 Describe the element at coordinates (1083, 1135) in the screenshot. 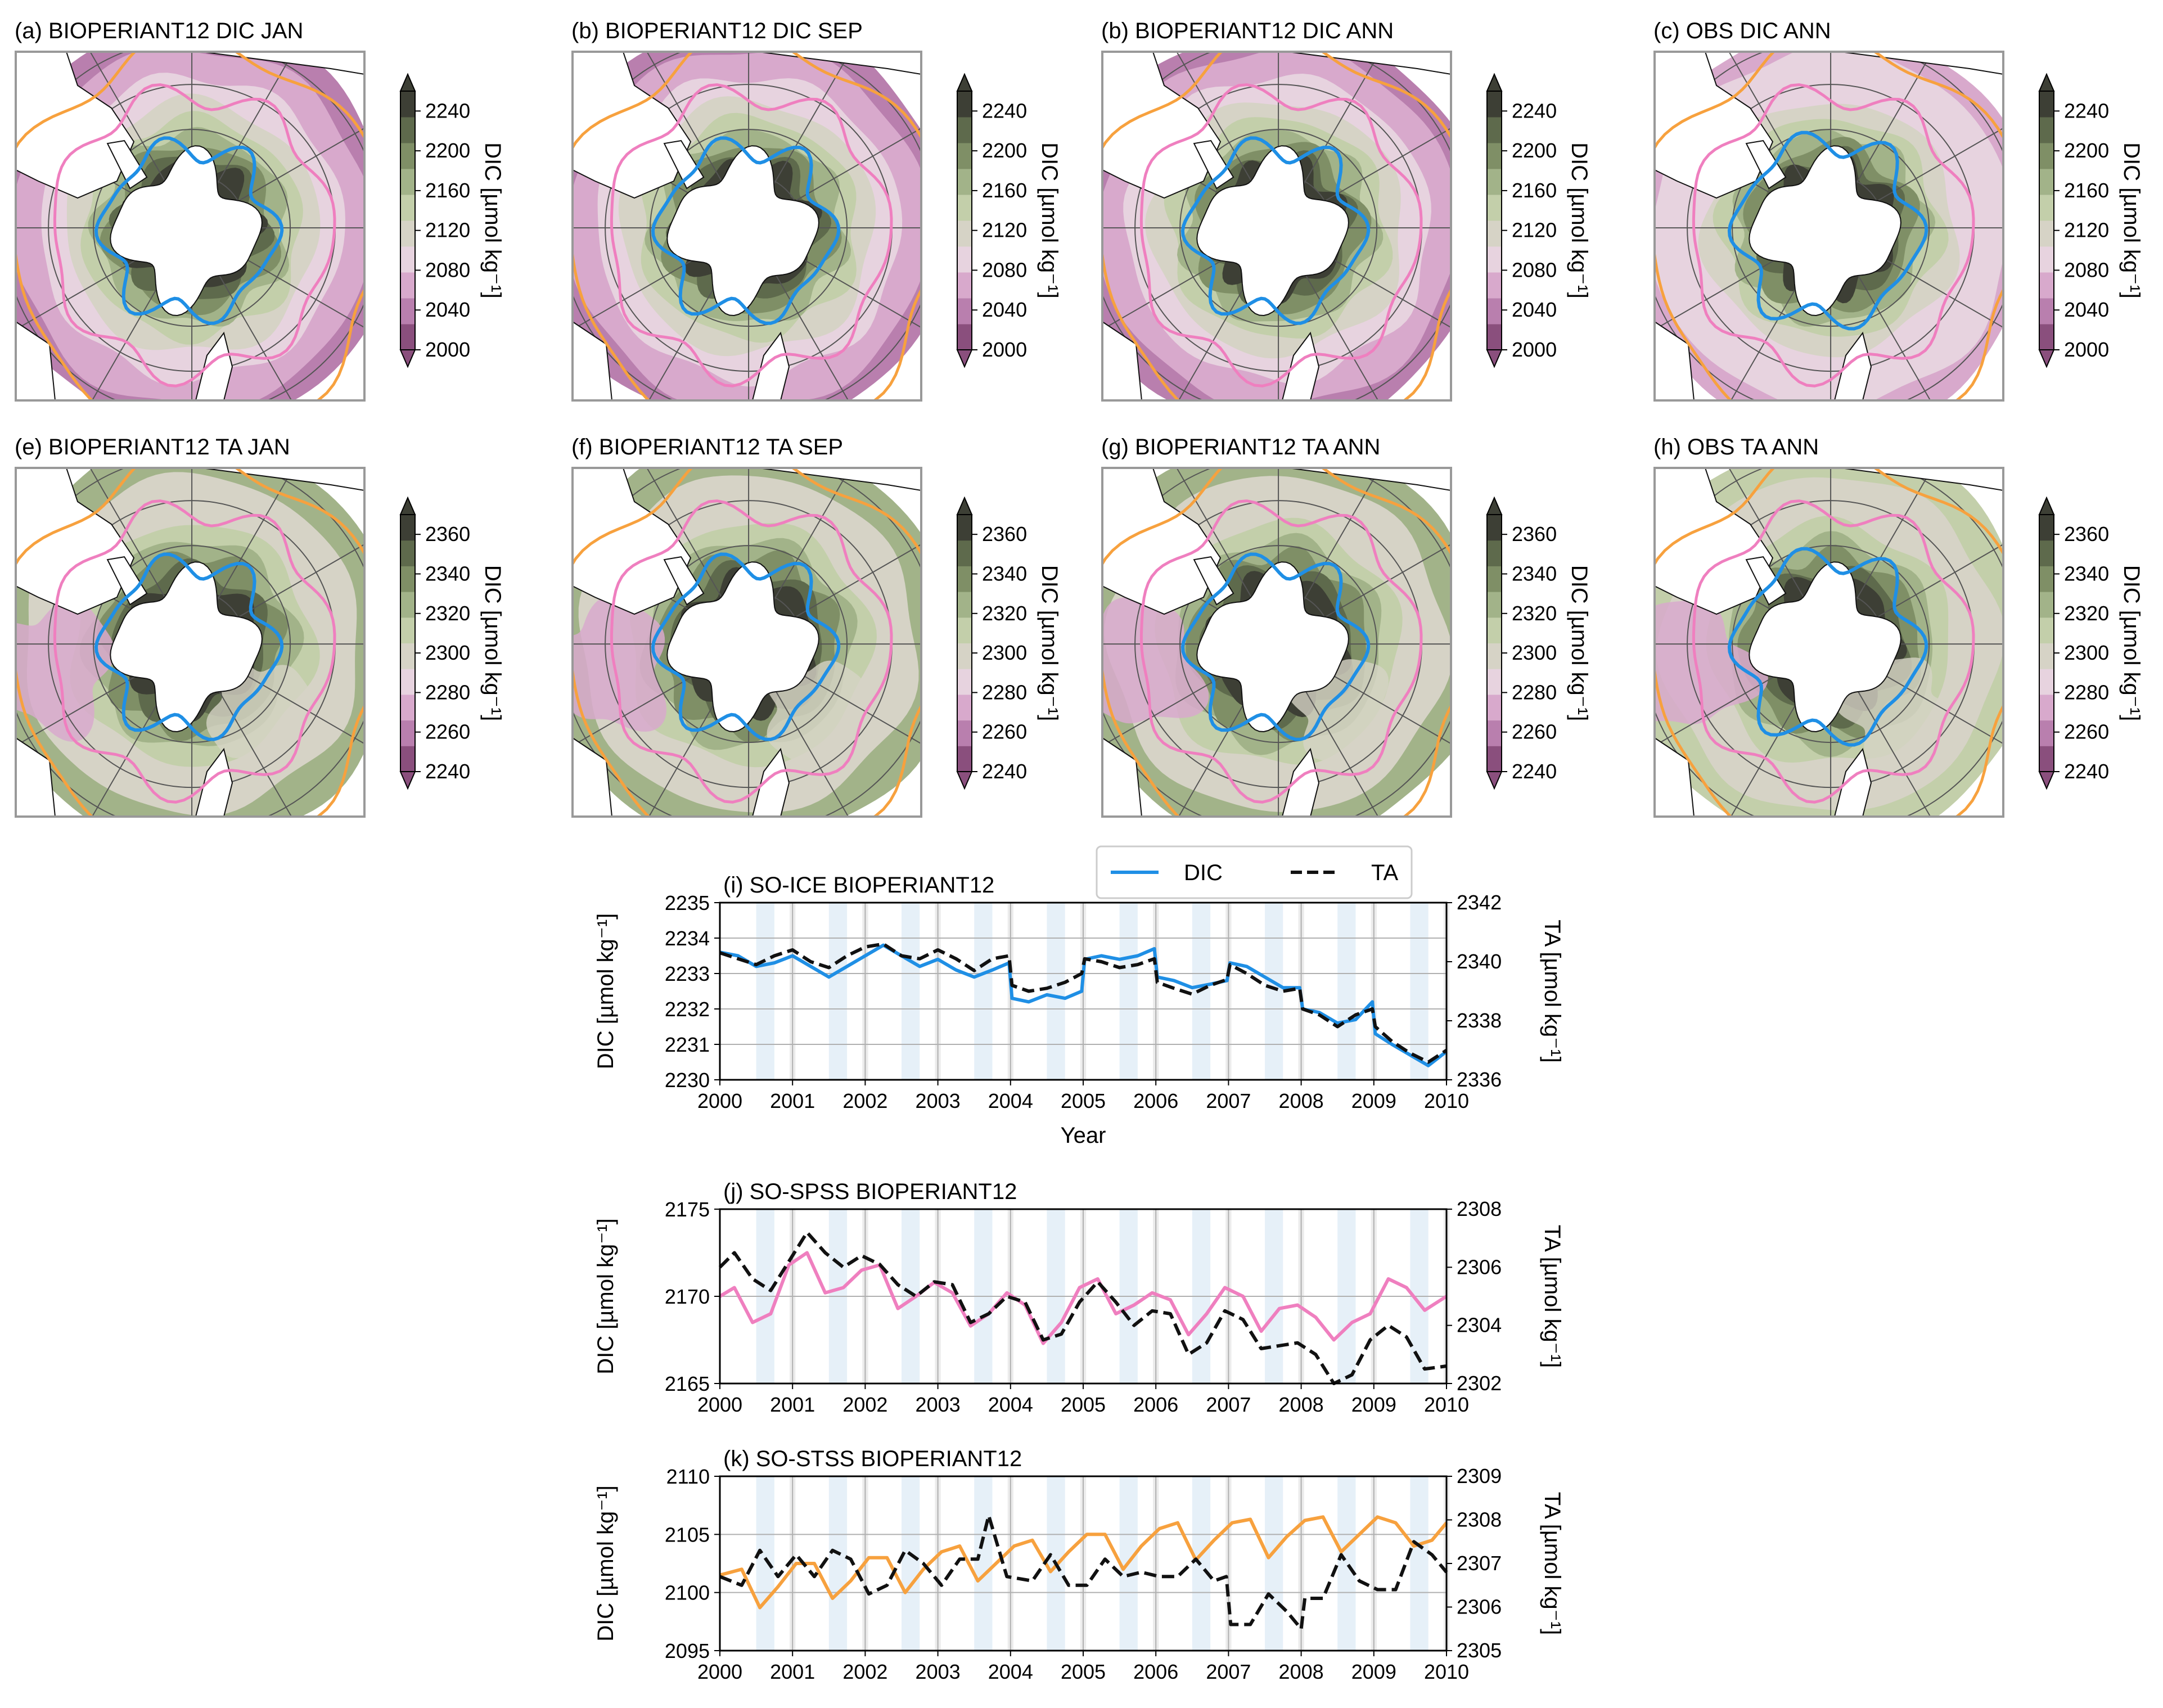

I see `x-axis-label: Year` at that location.